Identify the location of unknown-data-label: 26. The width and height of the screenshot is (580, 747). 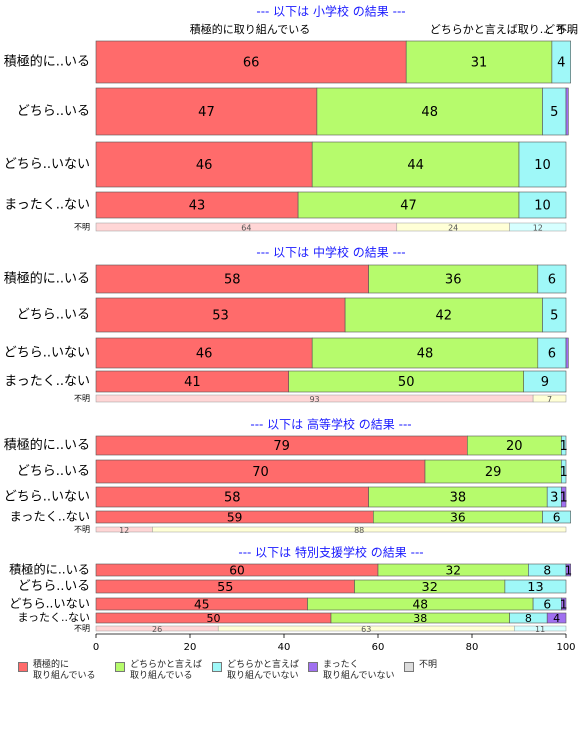
(157, 629).